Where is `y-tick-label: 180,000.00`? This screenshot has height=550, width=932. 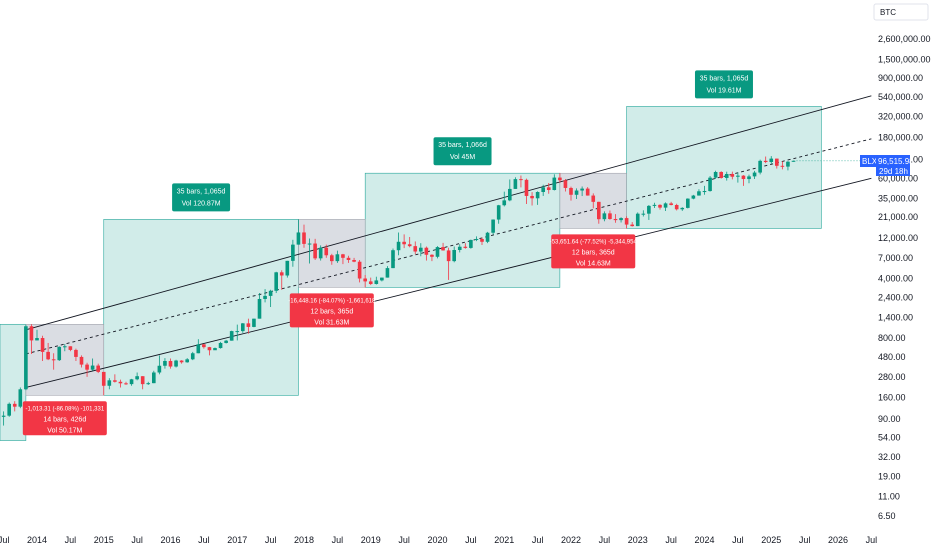 y-tick-label: 180,000.00 is located at coordinates (900, 138).